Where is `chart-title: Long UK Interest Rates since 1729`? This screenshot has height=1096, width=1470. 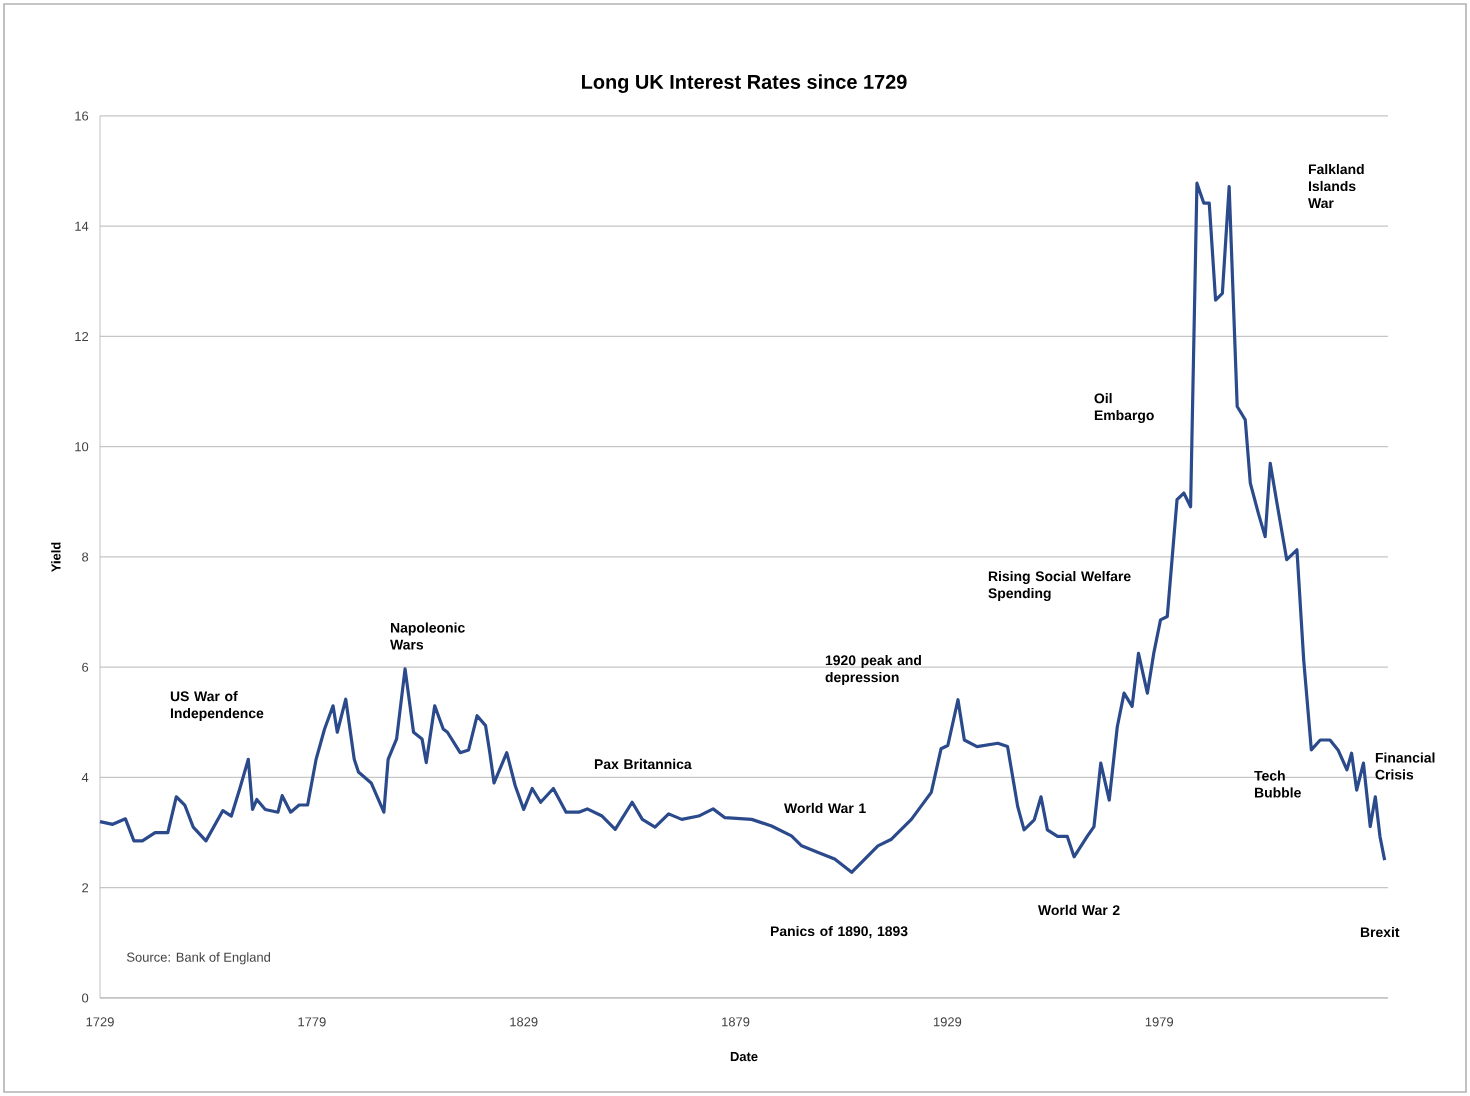 chart-title: Long UK Interest Rates since 1729 is located at coordinates (744, 83).